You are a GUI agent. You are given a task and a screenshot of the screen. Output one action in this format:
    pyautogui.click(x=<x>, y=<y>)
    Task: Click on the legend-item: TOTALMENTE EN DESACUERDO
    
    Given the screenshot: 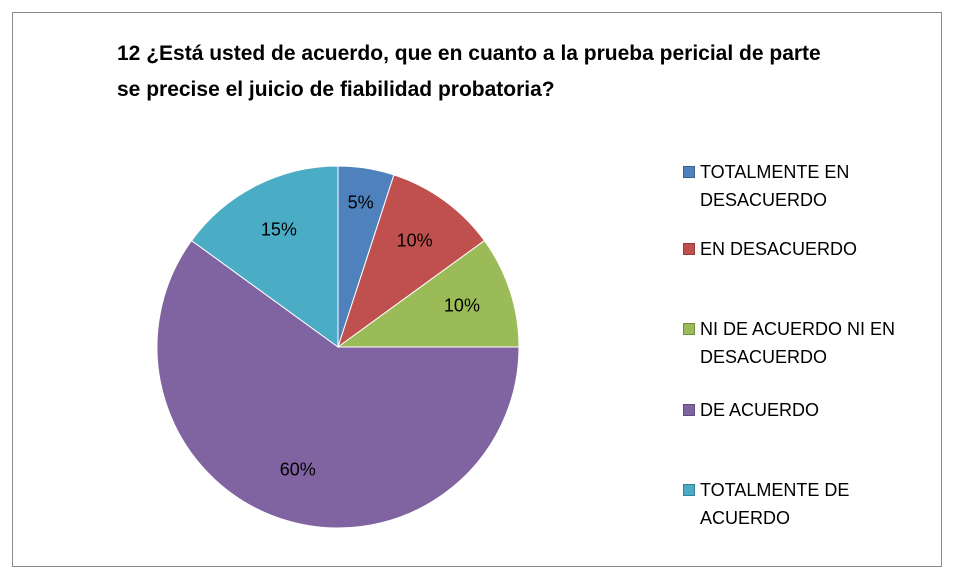 What is the action you would take?
    pyautogui.click(x=813, y=186)
    